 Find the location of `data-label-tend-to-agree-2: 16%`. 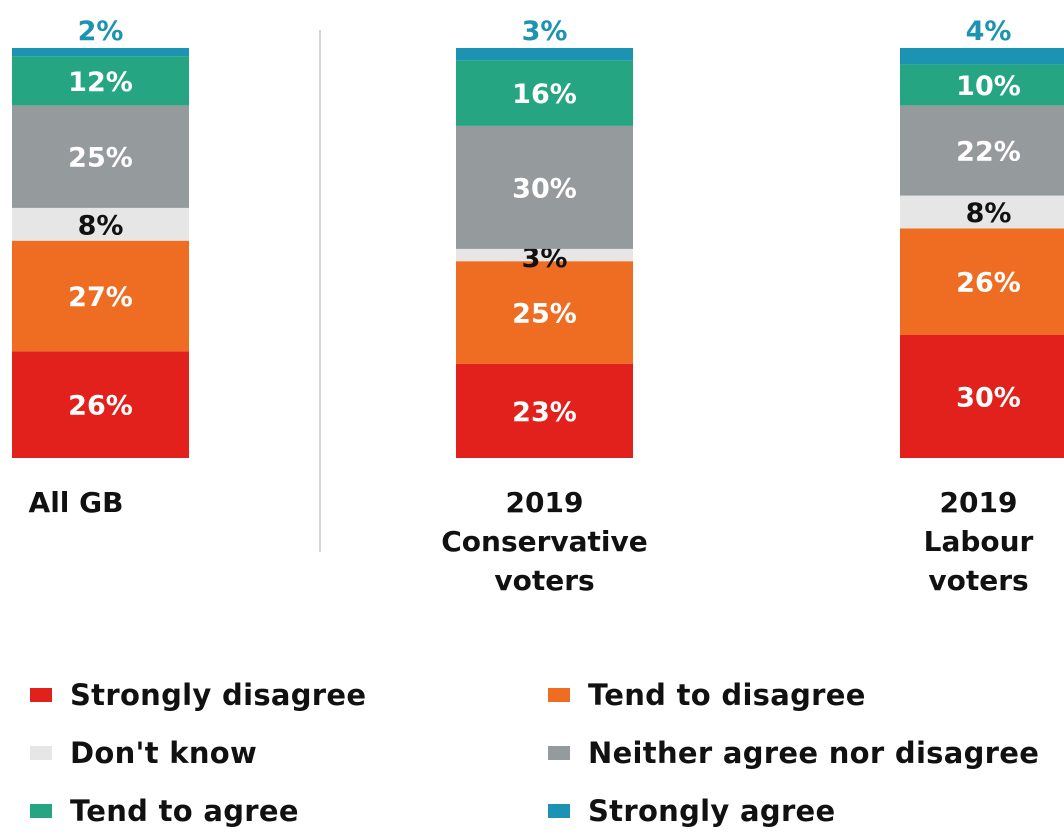

data-label-tend-to-agree-2: 16% is located at coordinates (544, 94).